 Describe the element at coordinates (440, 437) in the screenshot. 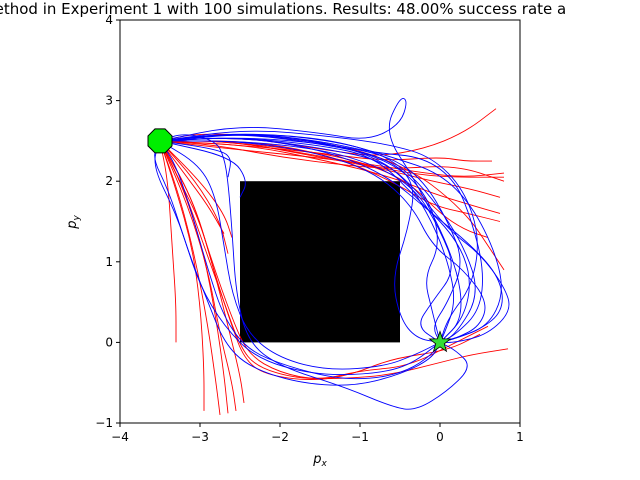

I see `x-tick-label: 0` at that location.